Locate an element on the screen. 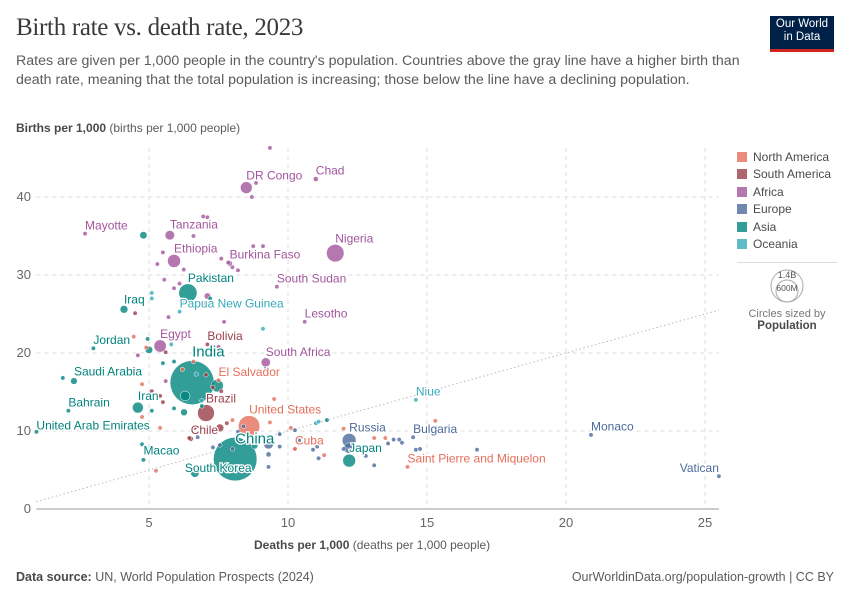 The width and height of the screenshot is (850, 600). y-tick-label: 40 is located at coordinates (24, 196).